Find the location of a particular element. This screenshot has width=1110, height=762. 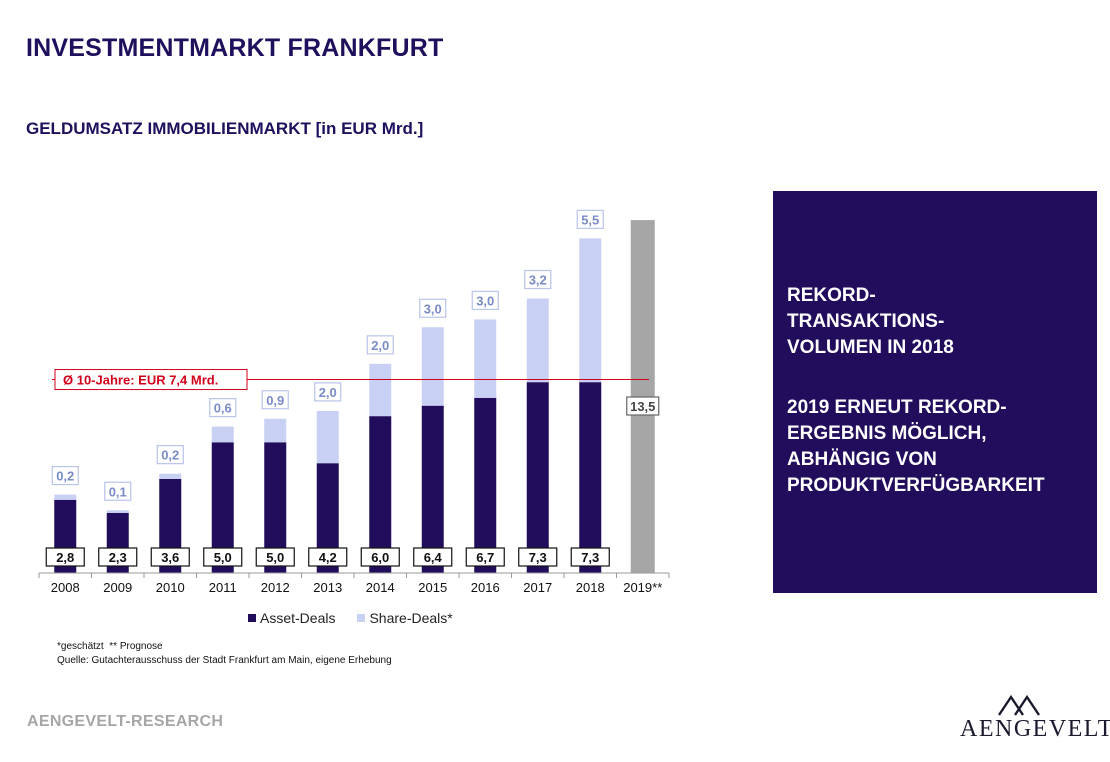

asset-value-label: 4,2 is located at coordinates (328, 557).